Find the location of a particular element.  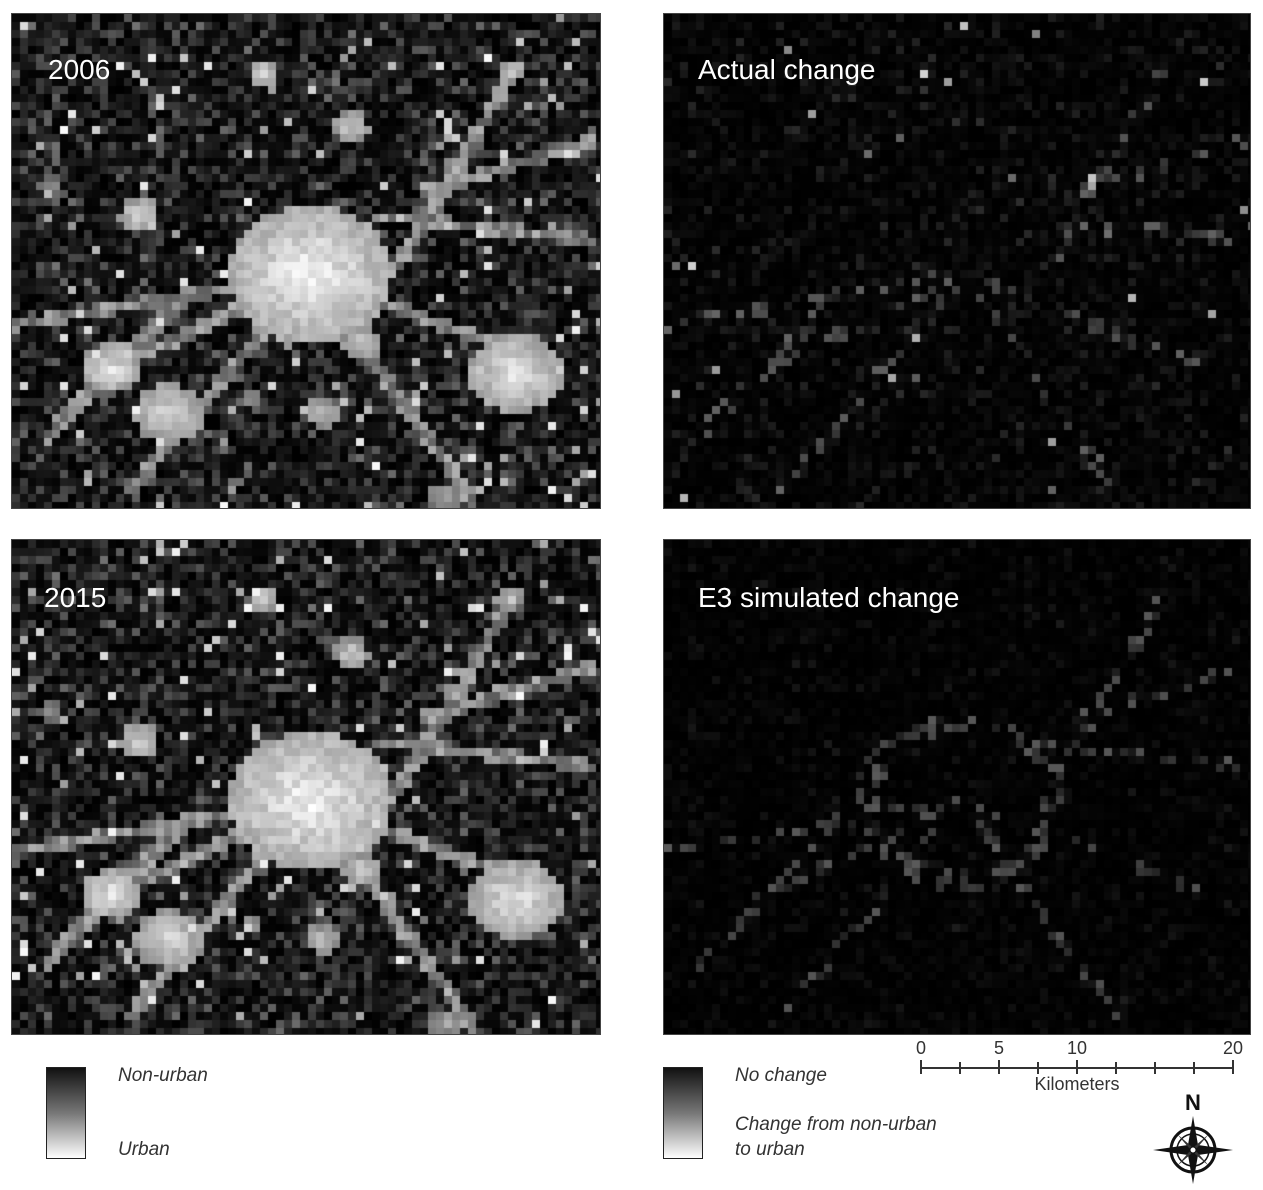

scale-bar: 0 5 10 20 Kilometers is located at coordinates (1077, 1068).